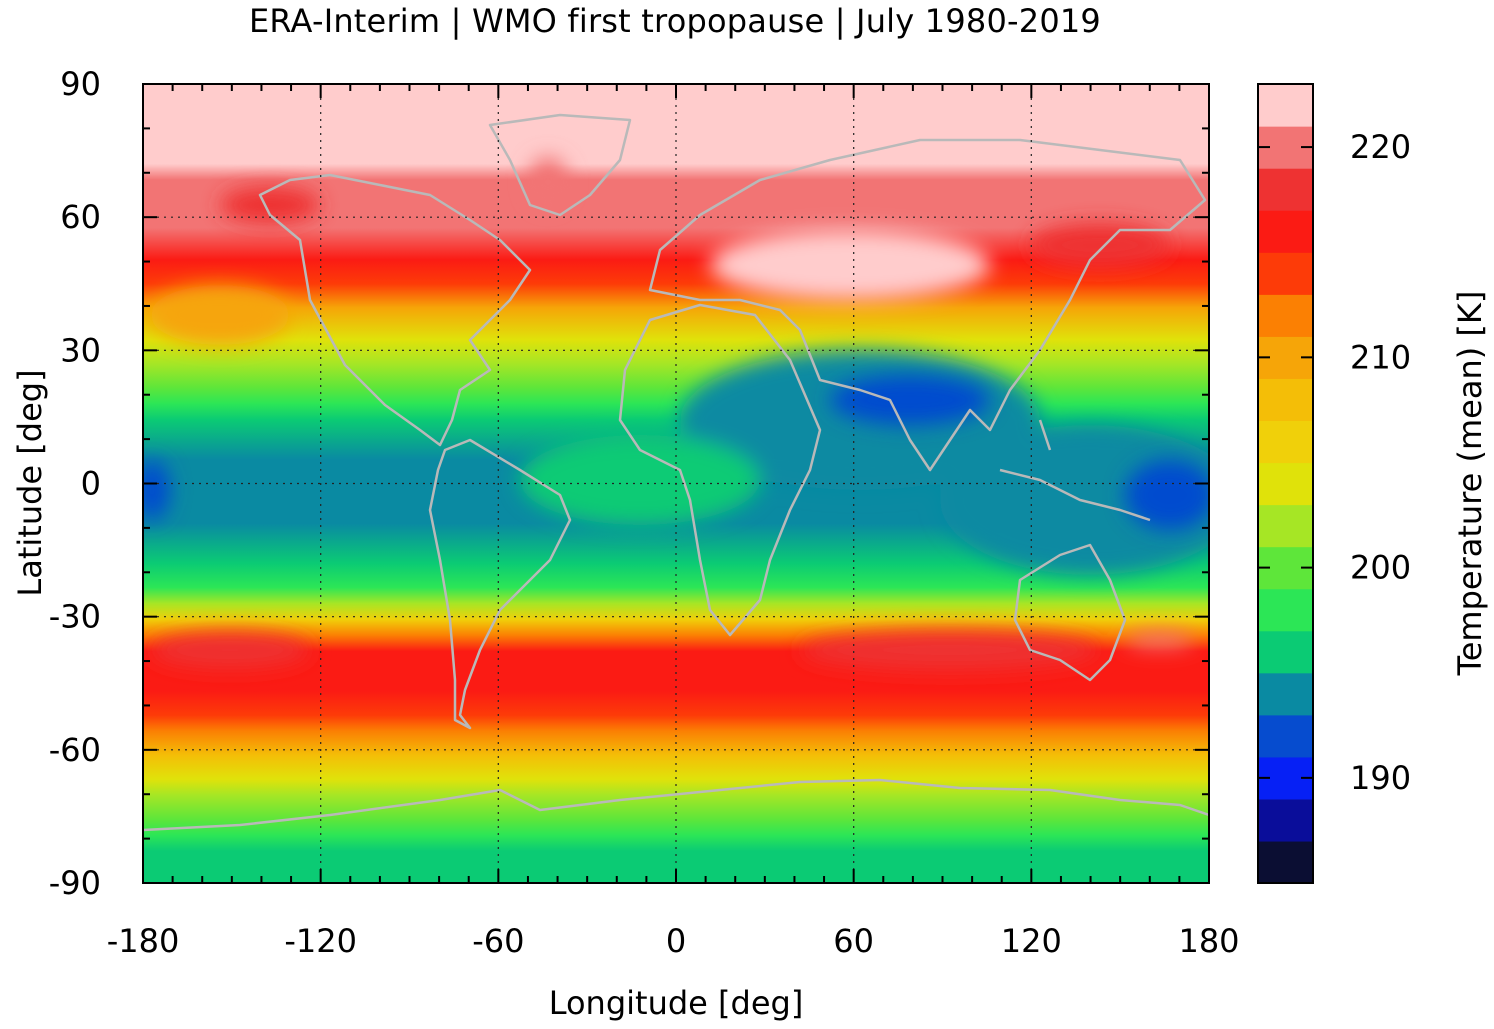 The image size is (1494, 1029). Describe the element at coordinates (1470, 483) in the screenshot. I see `colorbar-label: Temperature (mean) [K]` at that location.